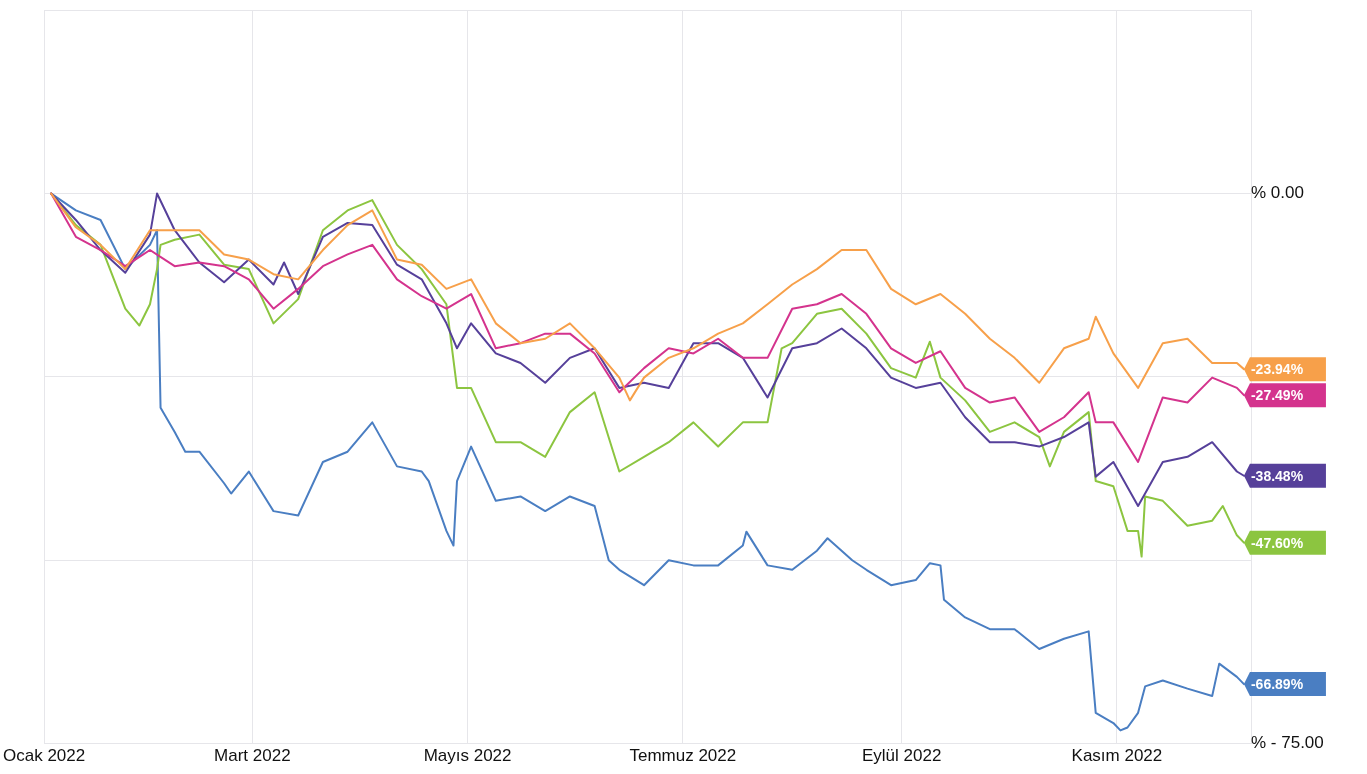 The image size is (1367, 774). I want to click on x-tick-label: Eylül 2022, so click(901, 756).